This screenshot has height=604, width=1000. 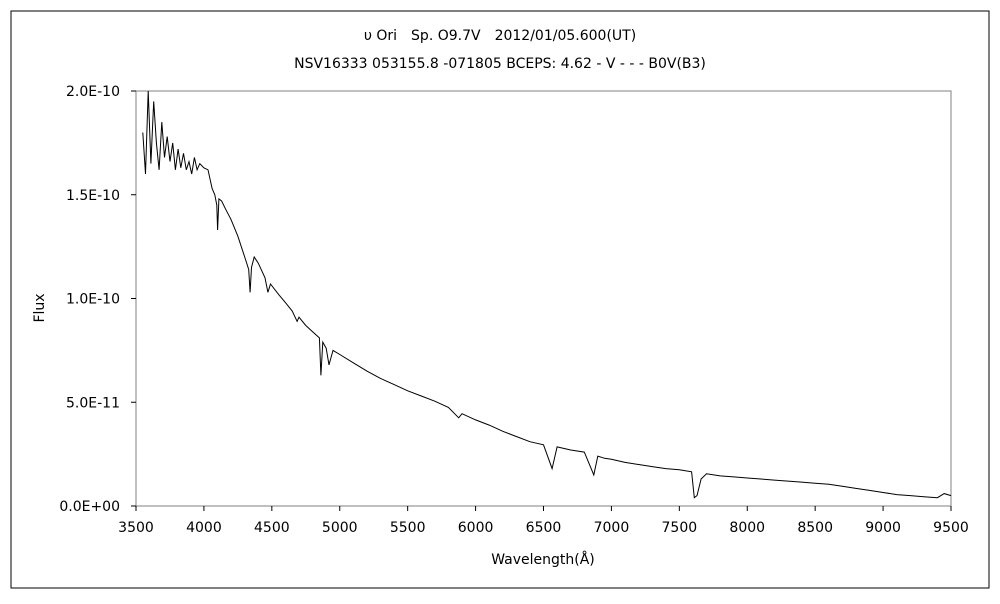 What do you see at coordinates (340, 528) in the screenshot?
I see `x-tick-label: 5000` at bounding box center [340, 528].